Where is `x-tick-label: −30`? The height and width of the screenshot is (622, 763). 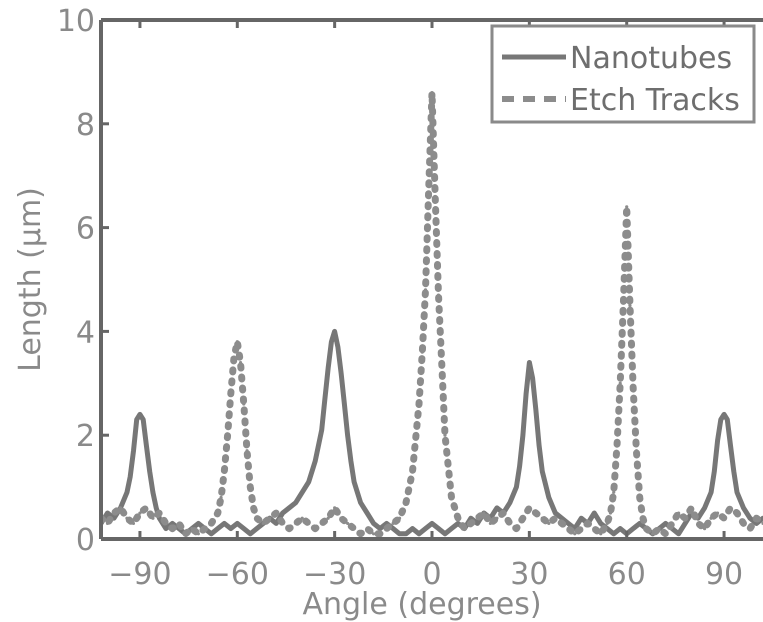 x-tick-label: −30 is located at coordinates (334, 574).